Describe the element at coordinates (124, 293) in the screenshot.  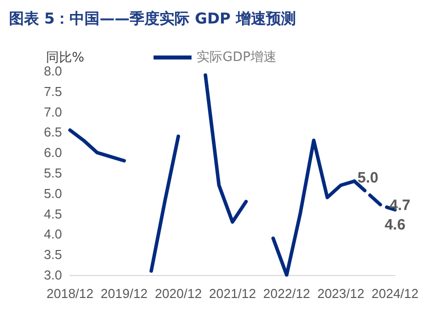
I see `x-tick-label: 2019/12` at that location.